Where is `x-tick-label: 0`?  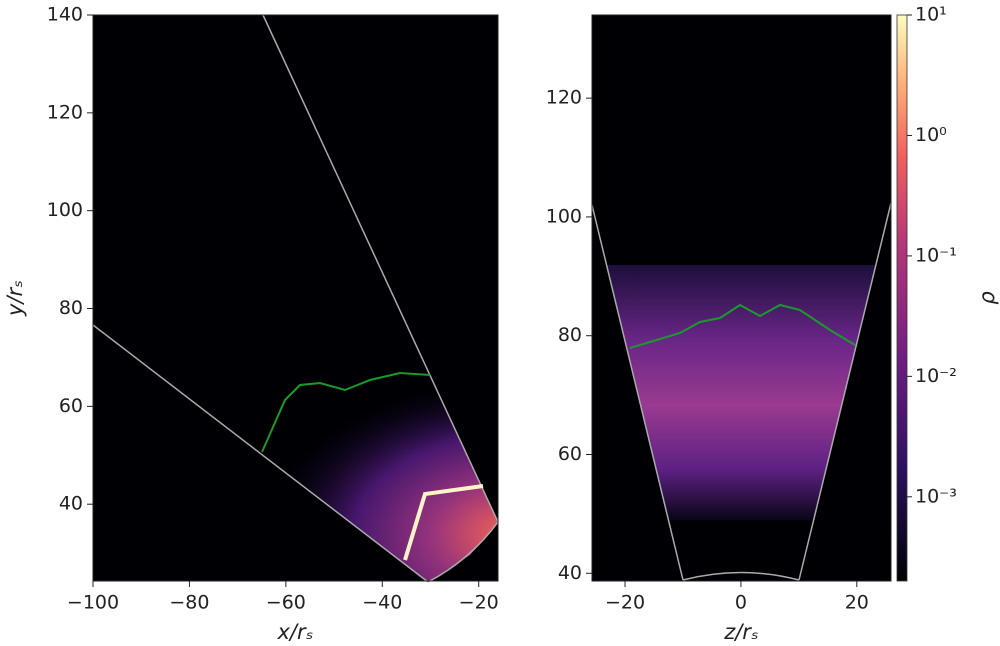
x-tick-label: 0 is located at coordinates (741, 603).